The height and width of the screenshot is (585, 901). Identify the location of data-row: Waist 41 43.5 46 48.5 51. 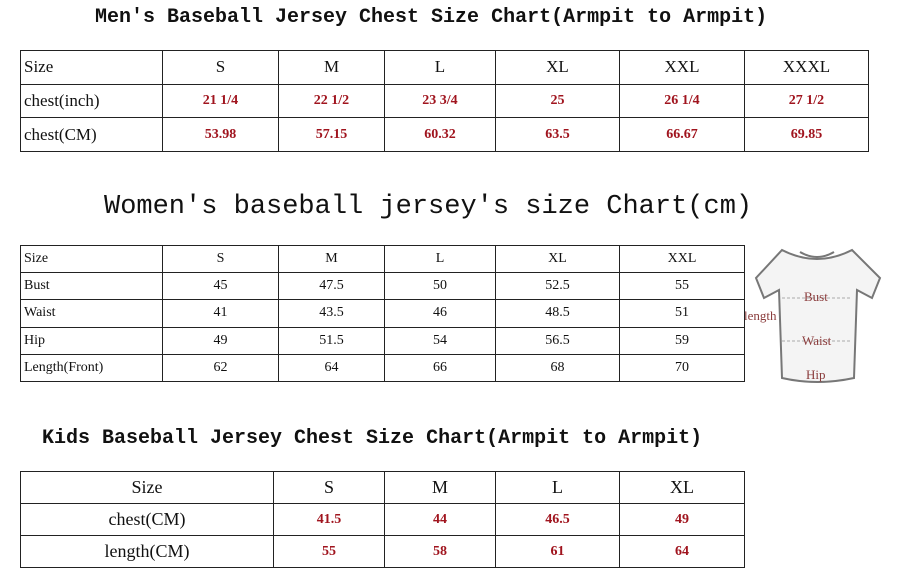
(382, 313).